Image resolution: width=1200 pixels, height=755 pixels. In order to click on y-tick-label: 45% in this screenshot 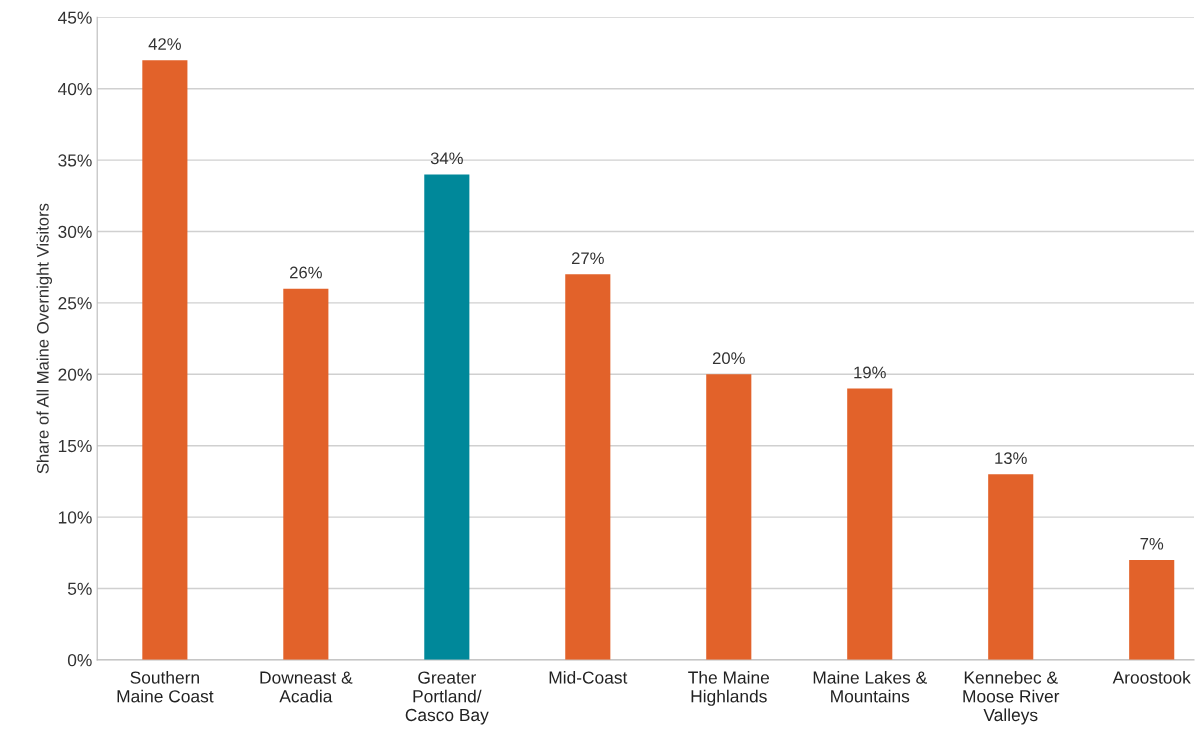, I will do `click(74, 17)`.